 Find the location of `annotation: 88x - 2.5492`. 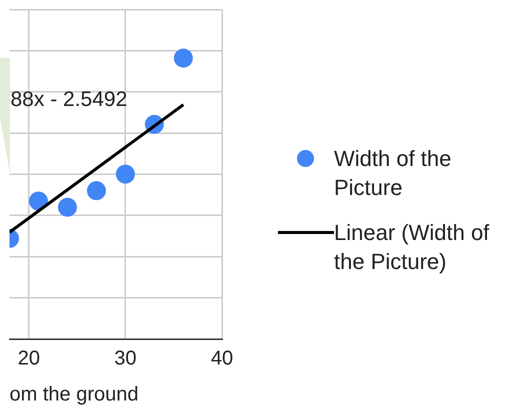

annotation: 88x - 2.5492 is located at coordinates (69, 99).